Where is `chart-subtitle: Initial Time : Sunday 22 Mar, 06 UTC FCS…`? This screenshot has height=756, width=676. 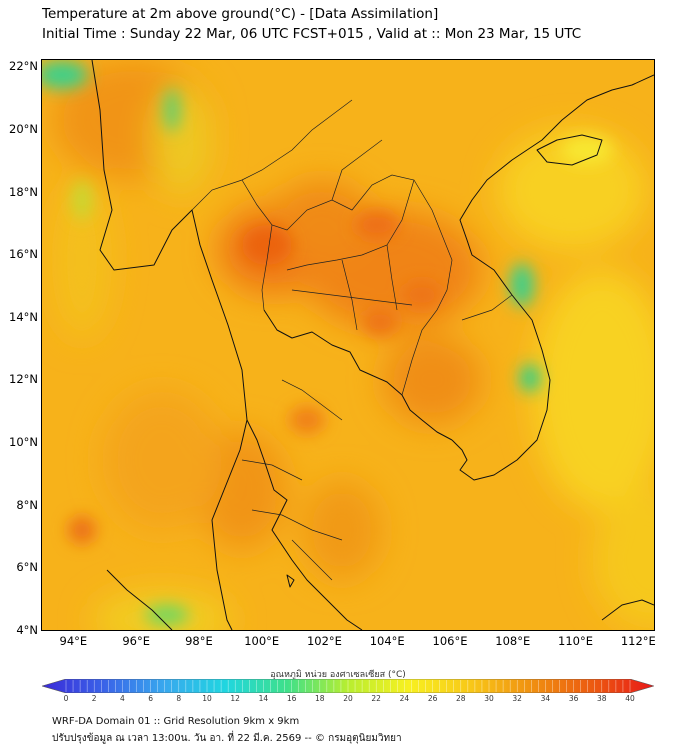
chart-subtitle: Initial Time : Sunday 22 Mar, 06 UTC FCS… is located at coordinates (312, 34).